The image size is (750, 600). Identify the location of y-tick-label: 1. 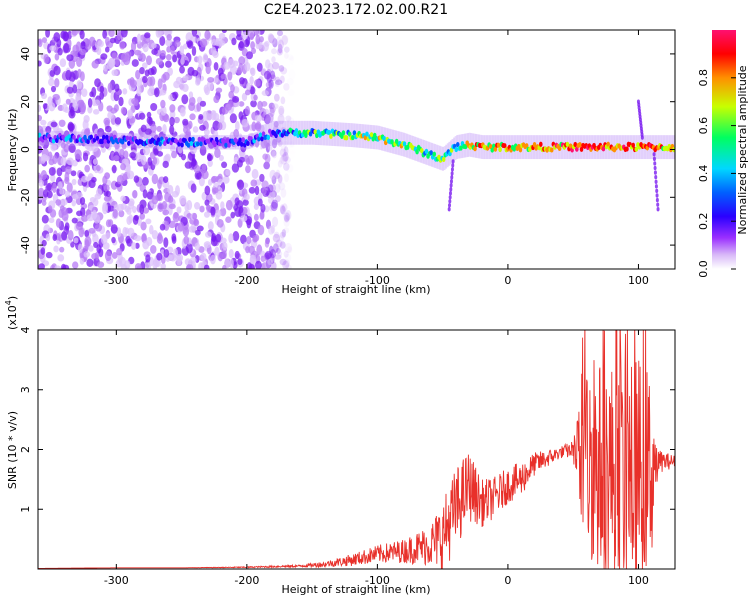
(25, 509).